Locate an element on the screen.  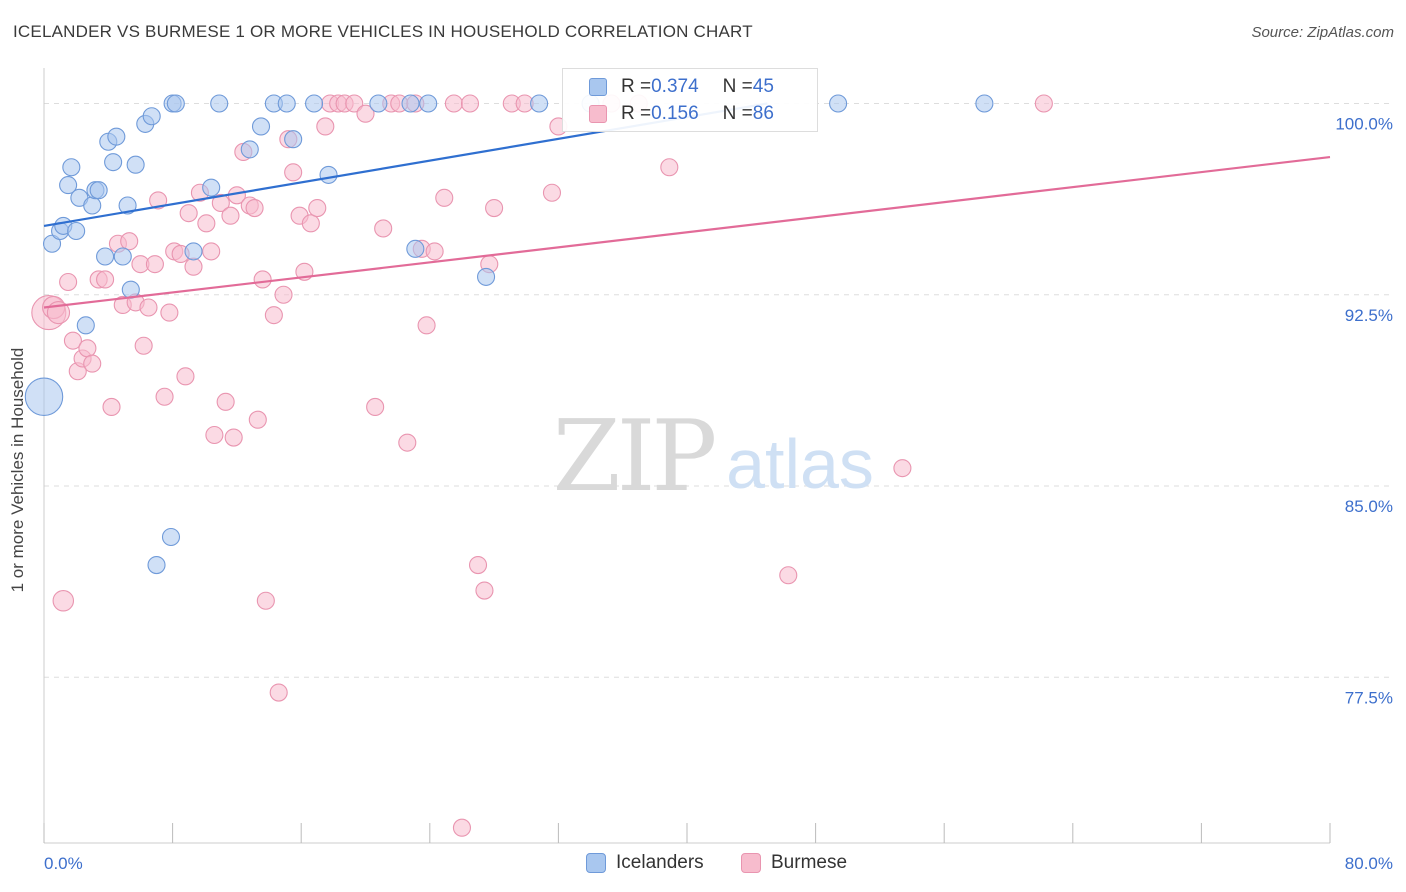
correlation-legend: R = 0.374 N = 45 R = 0.156 N = 86 is located at coordinates (690, 100).